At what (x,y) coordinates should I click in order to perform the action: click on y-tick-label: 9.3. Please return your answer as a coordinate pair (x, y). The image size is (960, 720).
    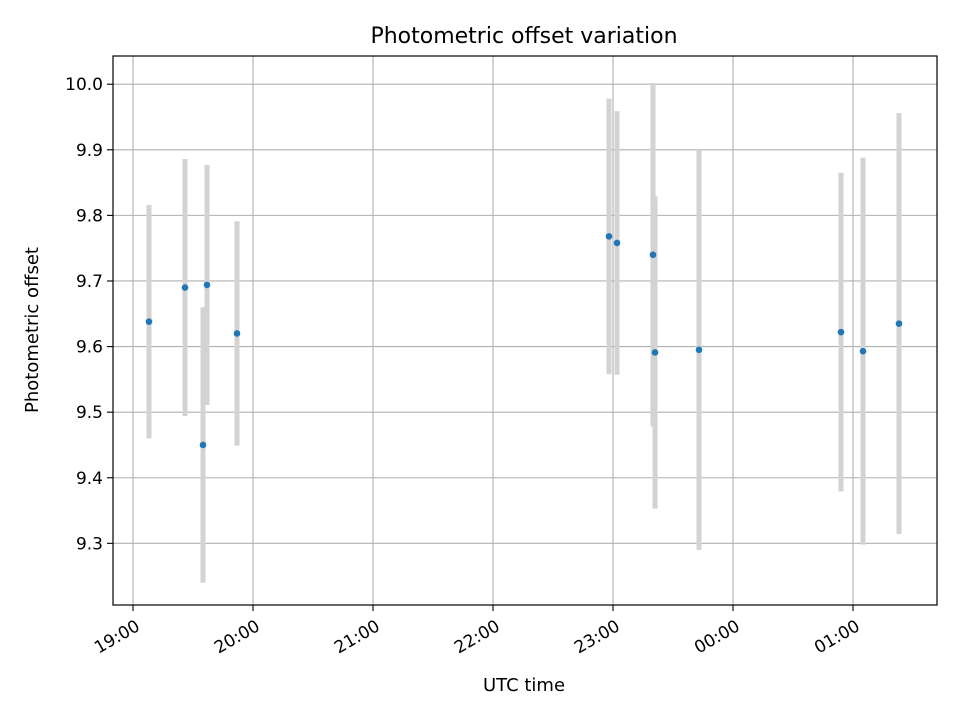
    Looking at the image, I should click on (89, 544).